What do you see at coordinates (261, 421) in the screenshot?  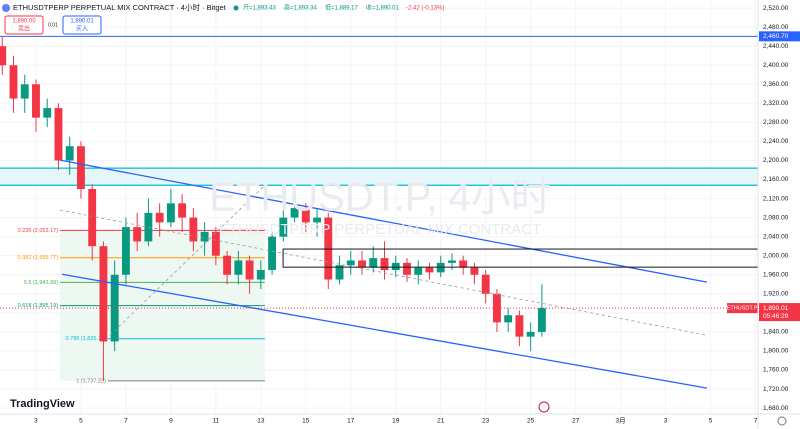 I see `x-tick-label: 13` at bounding box center [261, 421].